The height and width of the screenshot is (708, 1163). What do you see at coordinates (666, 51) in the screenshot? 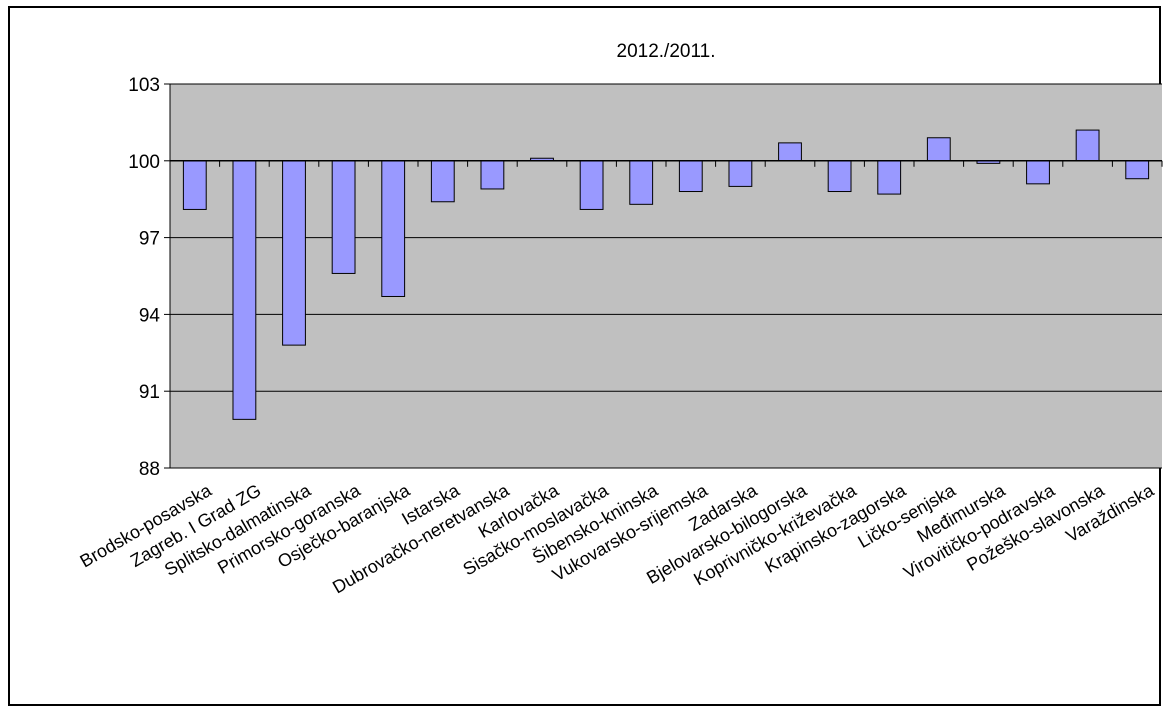
I see `chart-title: 2012./2011.` at bounding box center [666, 51].